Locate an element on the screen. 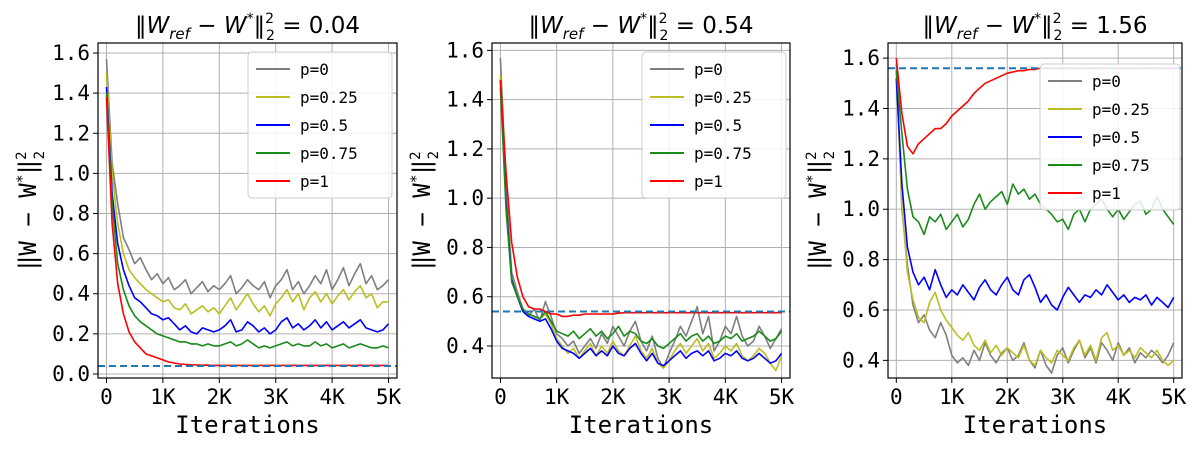  panel-title: ‖Wref − W*‖2 2 = 1.56 is located at coordinates (1034, 27).